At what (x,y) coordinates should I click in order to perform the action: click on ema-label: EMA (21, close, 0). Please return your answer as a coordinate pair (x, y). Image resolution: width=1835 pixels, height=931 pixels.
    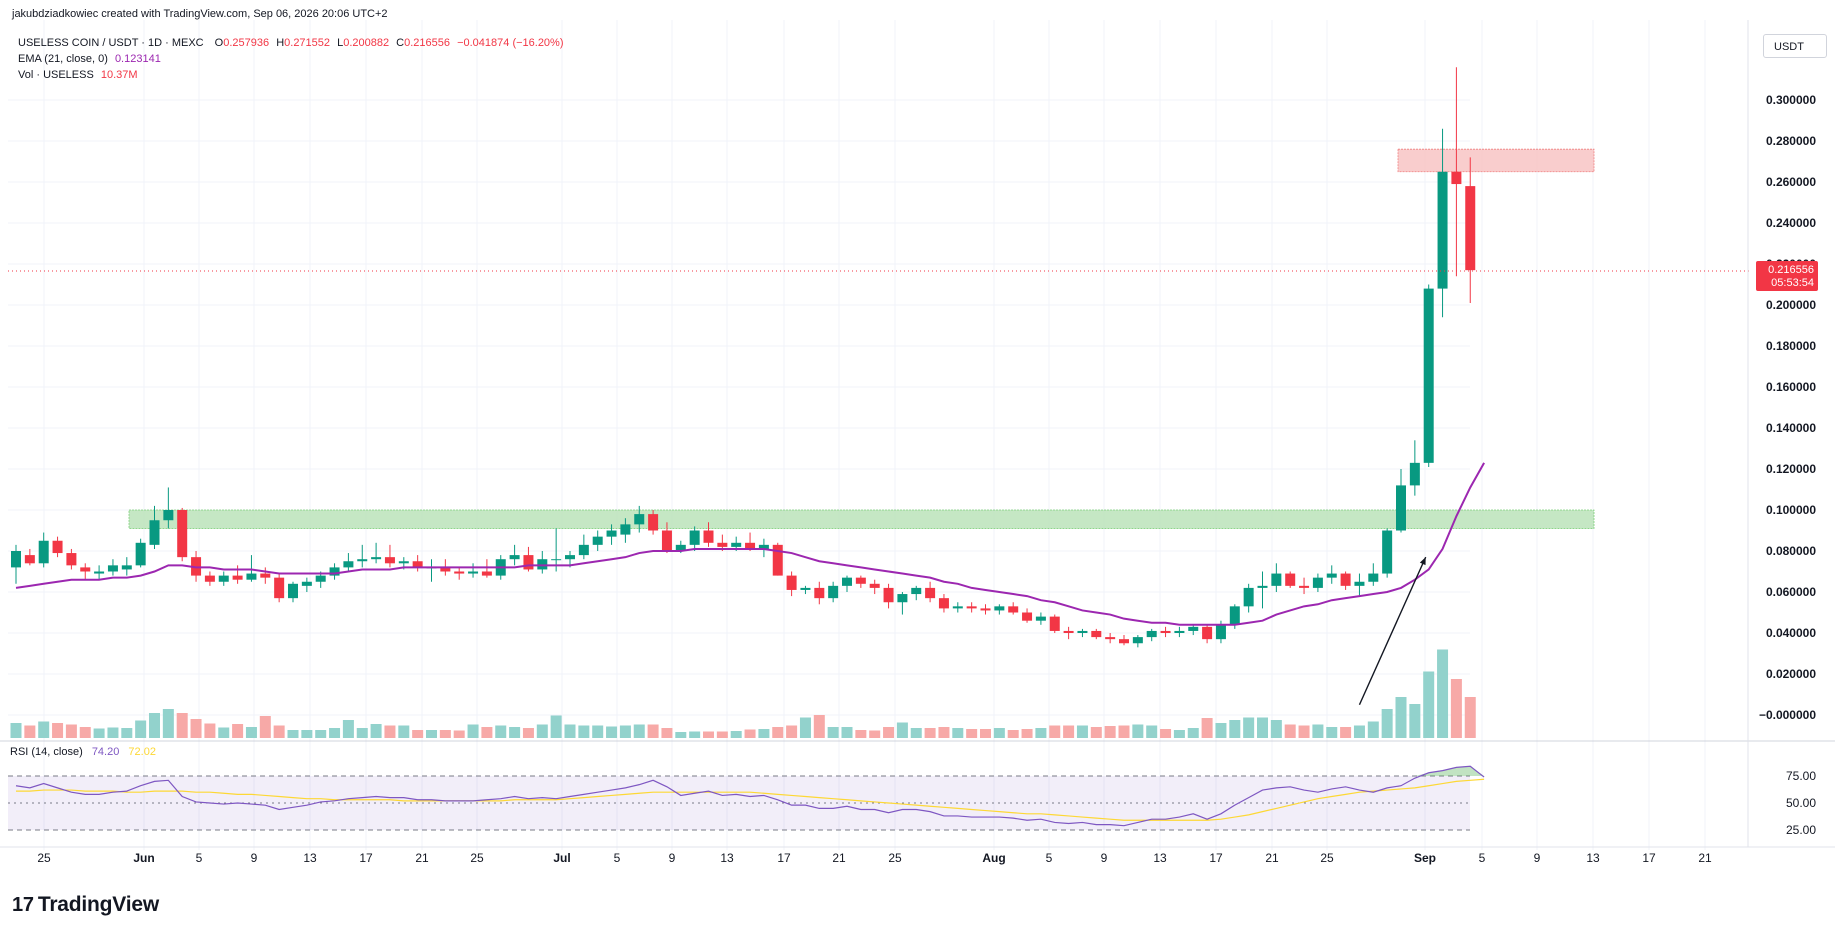
    Looking at the image, I should click on (63, 59).